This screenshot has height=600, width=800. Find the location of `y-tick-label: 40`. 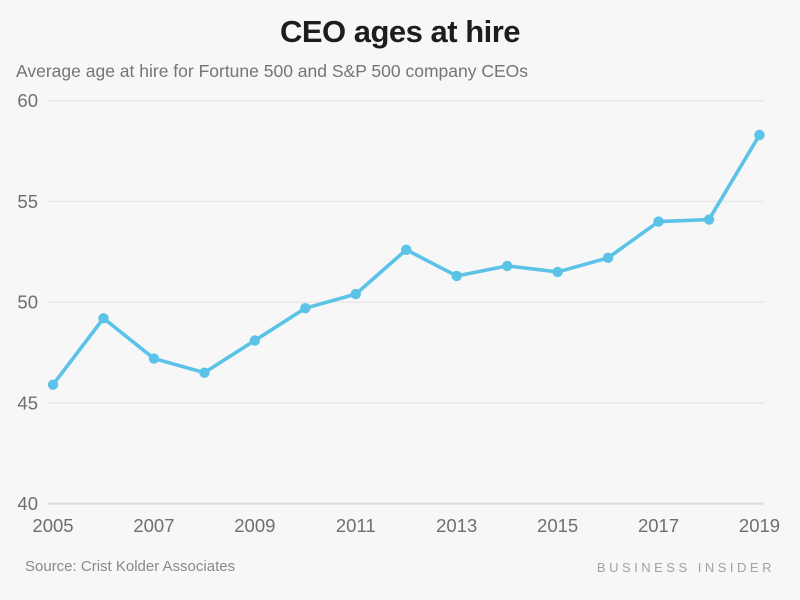

y-tick-label: 40 is located at coordinates (27, 503).